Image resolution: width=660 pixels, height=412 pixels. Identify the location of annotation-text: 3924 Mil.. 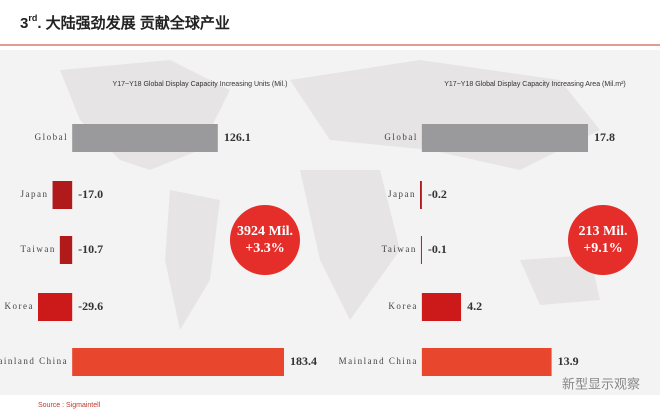
(265, 231).